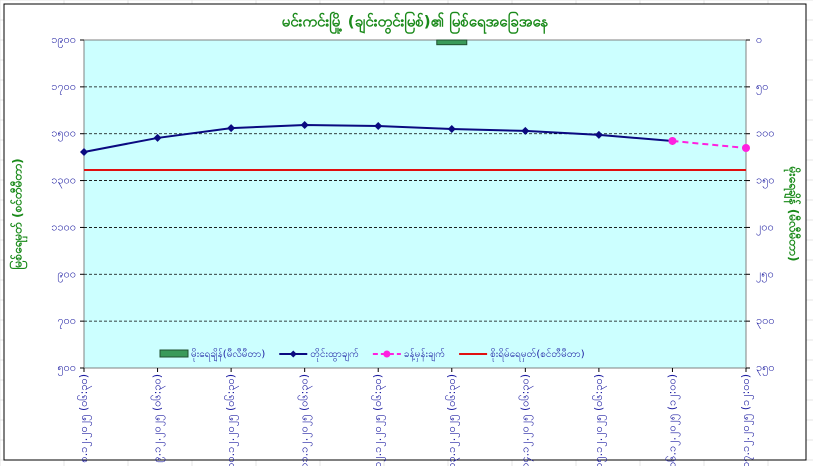 The image size is (813, 466). I want to click on y2-tick-label: ၂၀၀, so click(765, 227).